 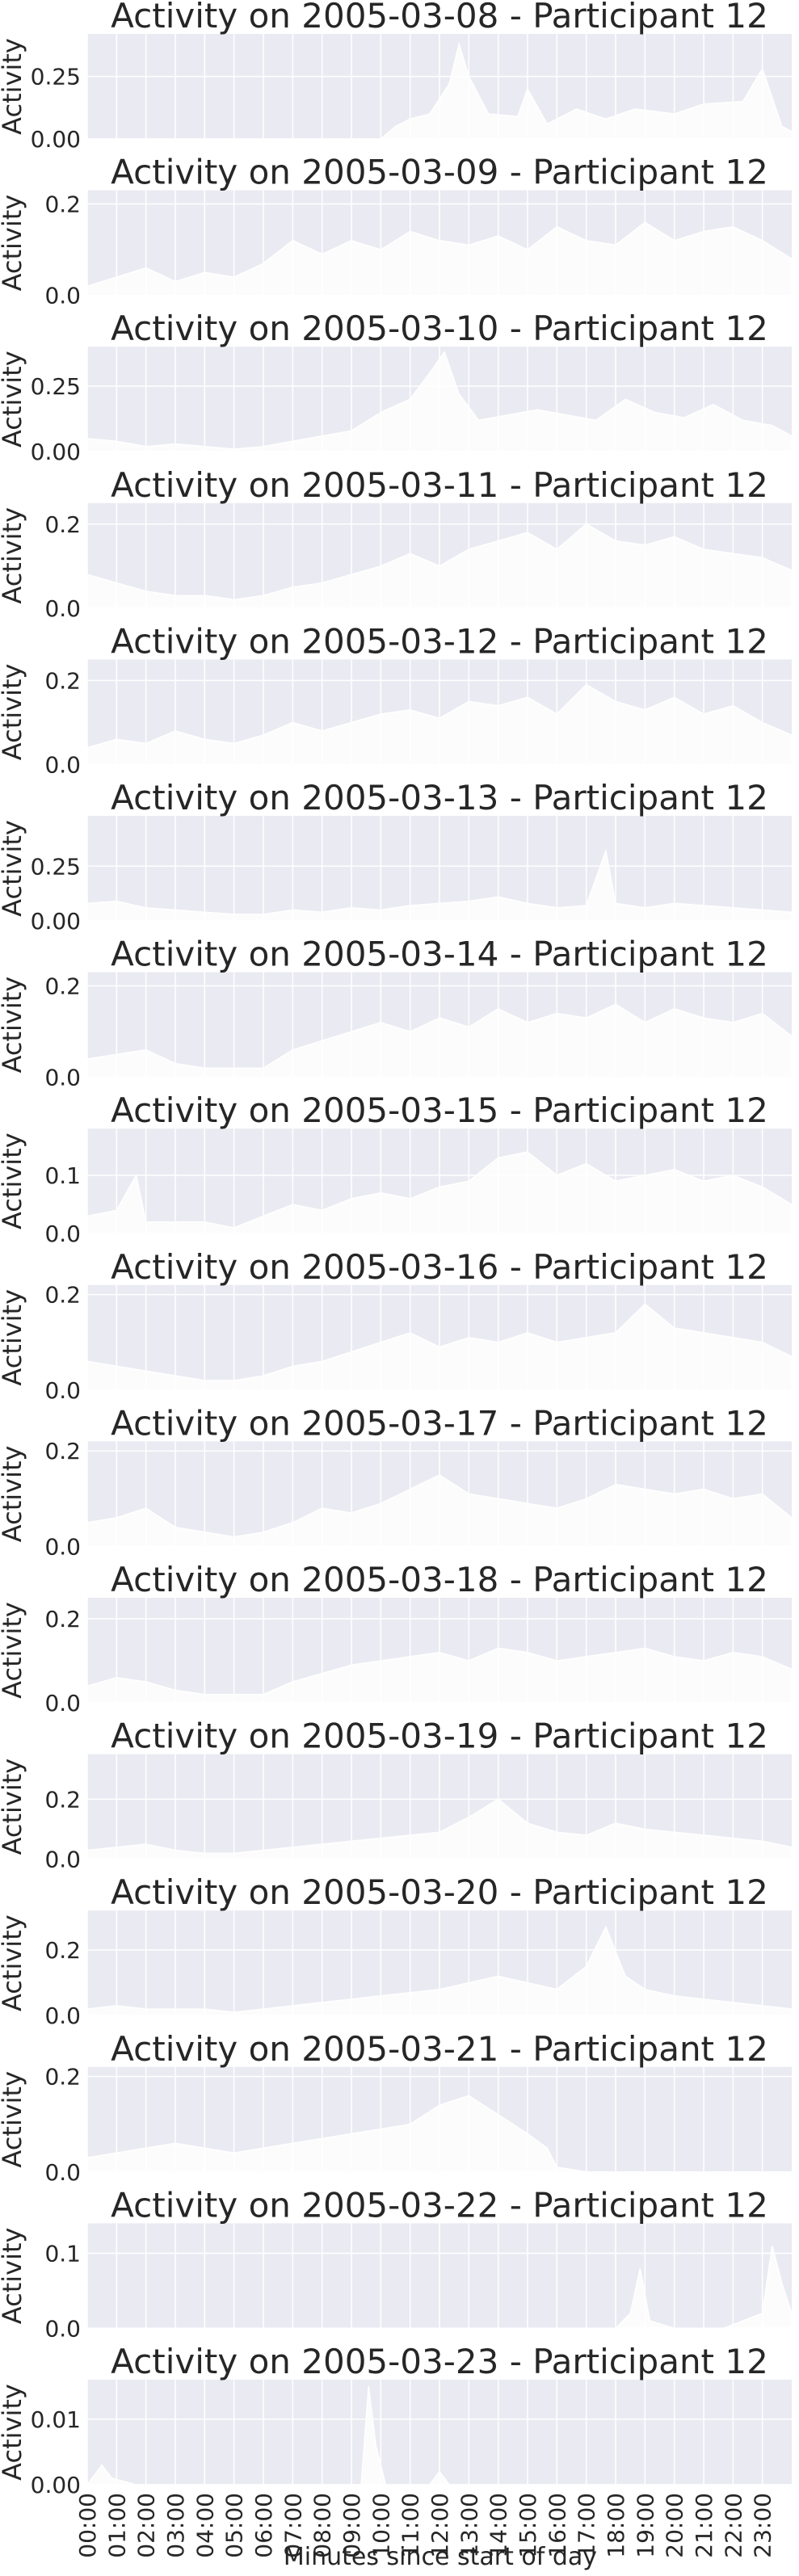 What do you see at coordinates (439, 1110) in the screenshot?
I see `chart-title: Activity on 2005-03-15 - Participant 12` at bounding box center [439, 1110].